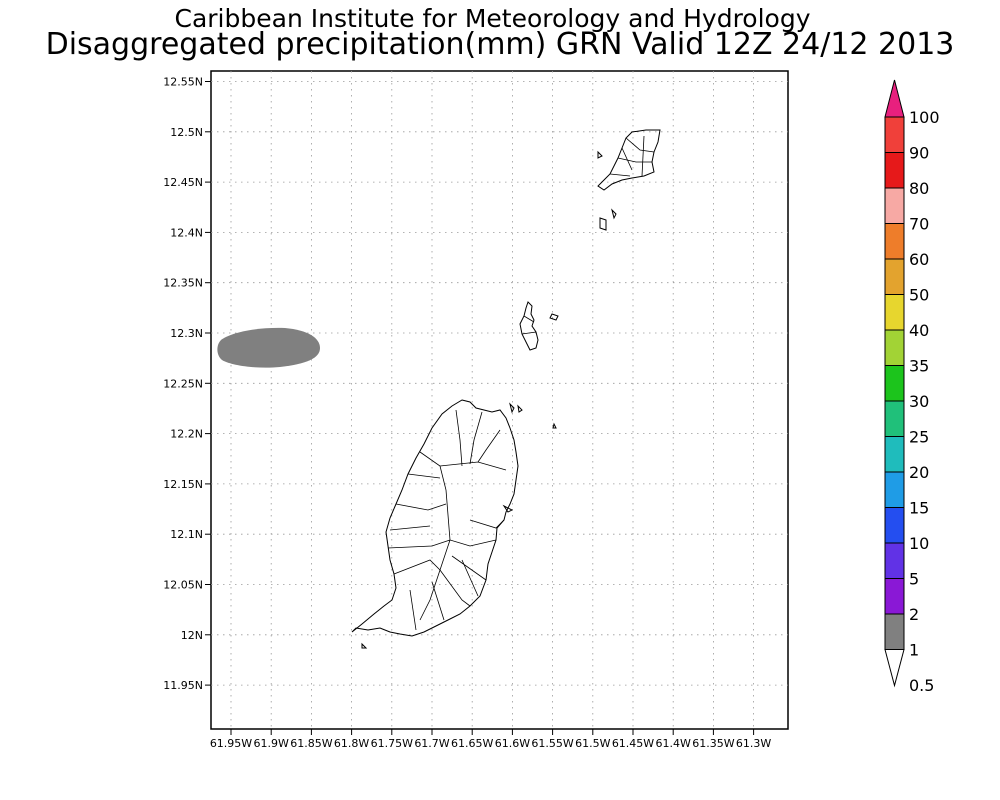 The width and height of the screenshot is (1000, 800). What do you see at coordinates (183, 585) in the screenshot?
I see `lat-tick-label: 12.05N` at bounding box center [183, 585].